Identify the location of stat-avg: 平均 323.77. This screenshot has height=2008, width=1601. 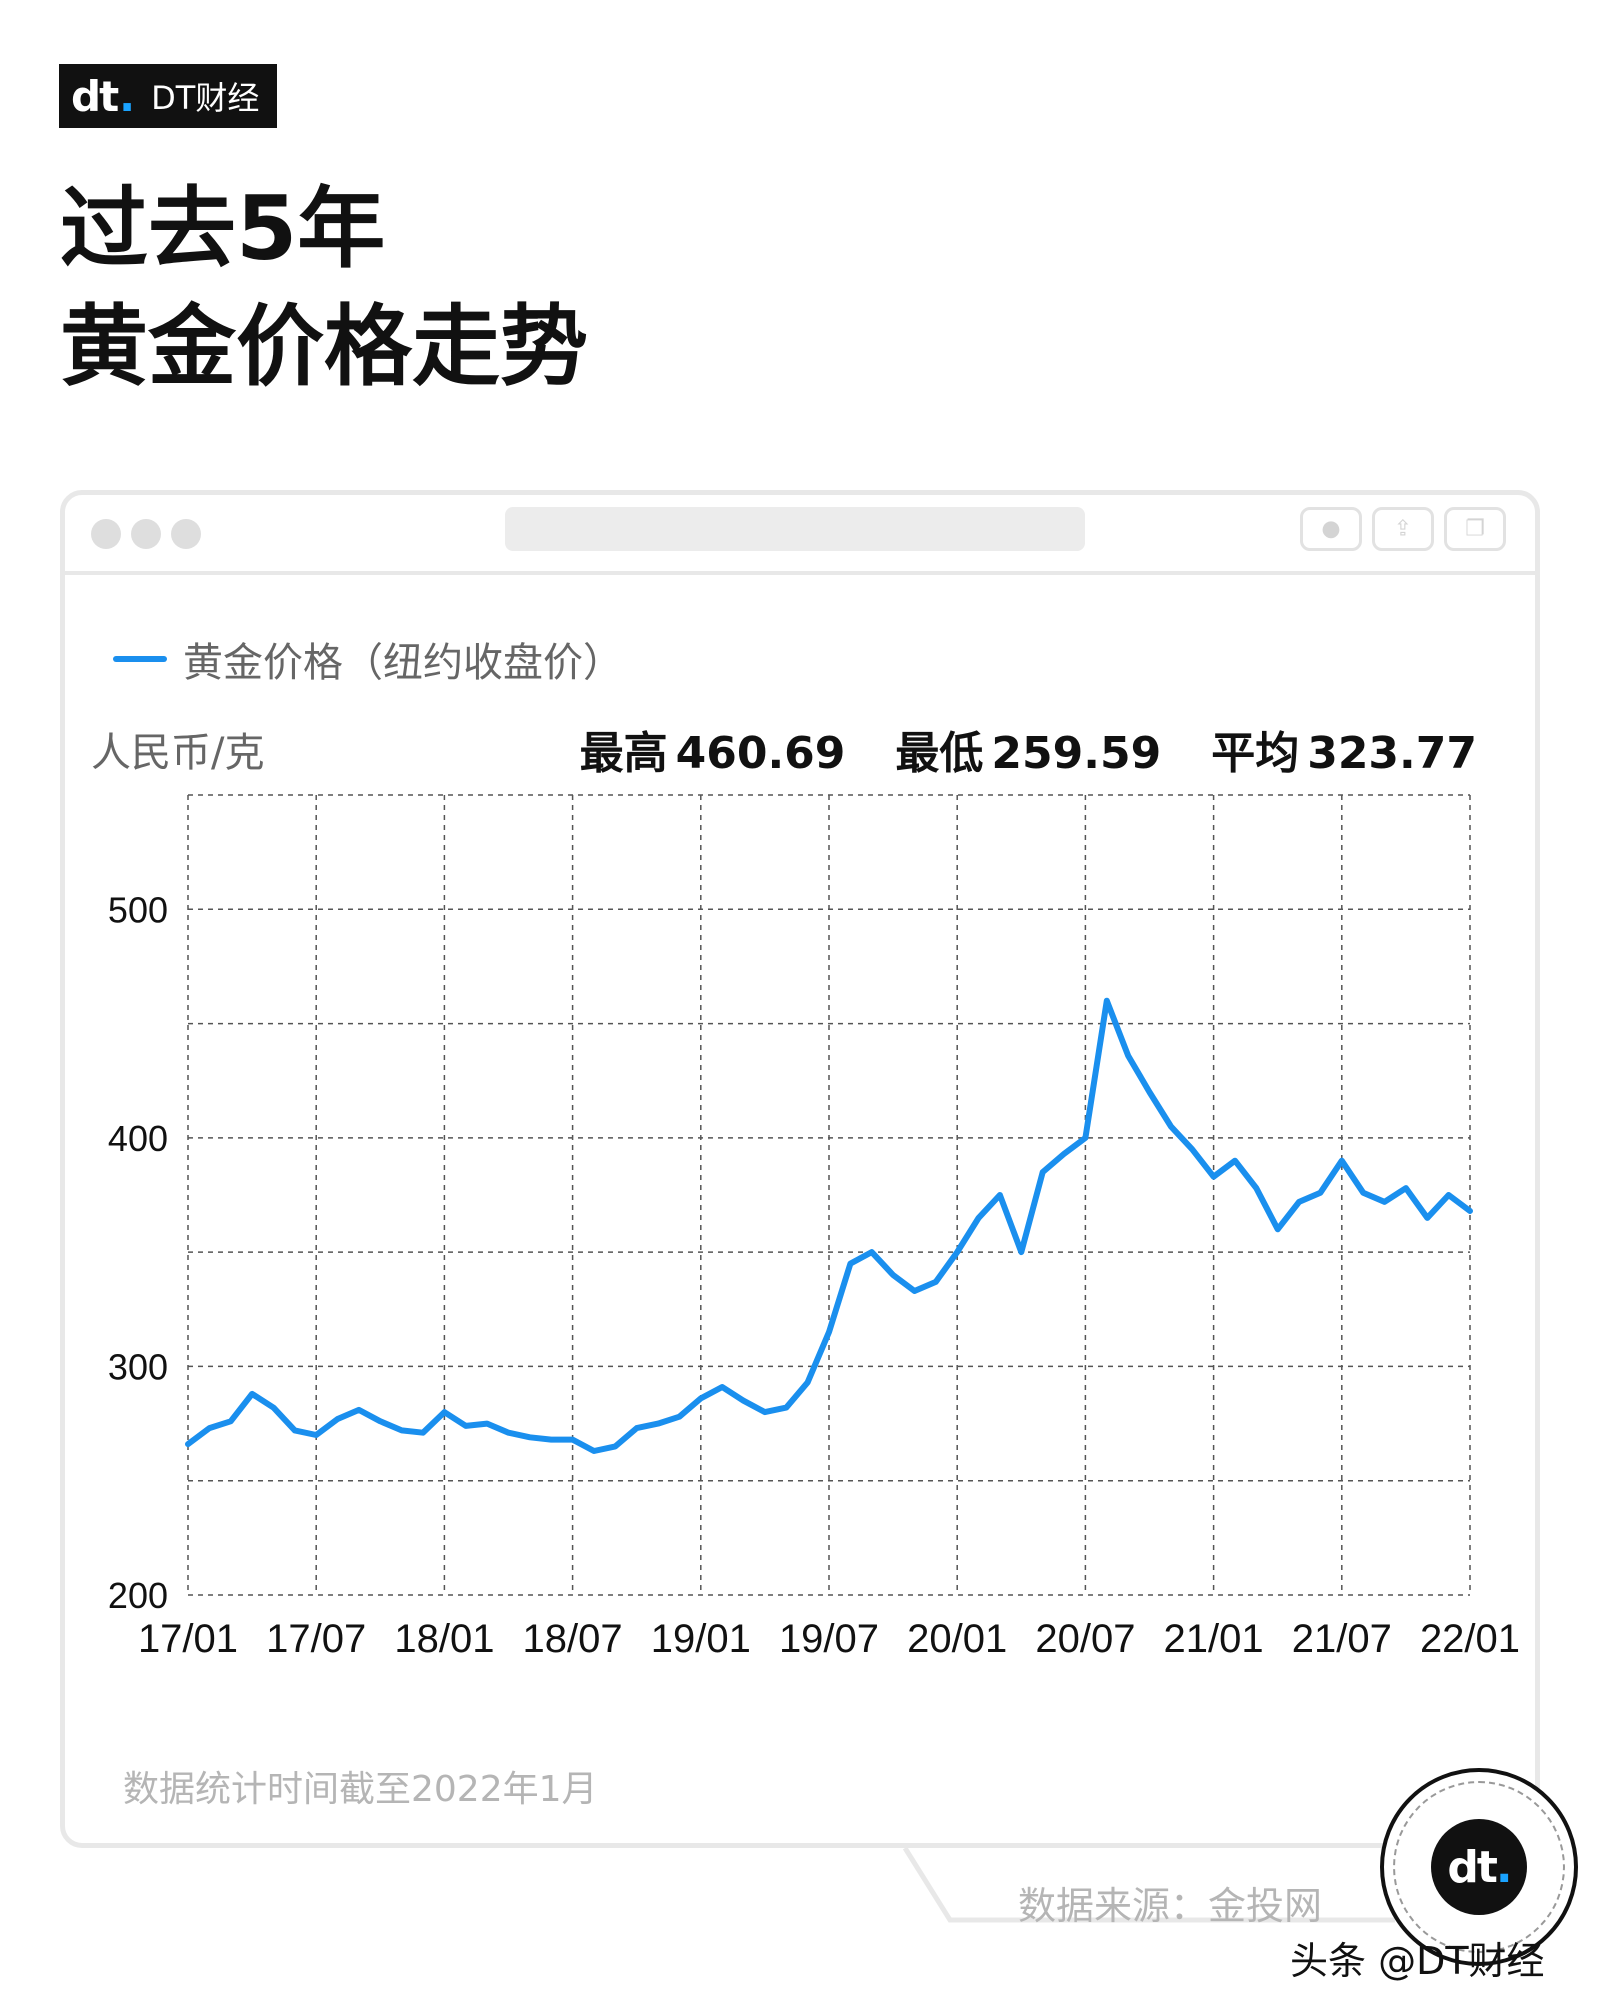
(1344, 753).